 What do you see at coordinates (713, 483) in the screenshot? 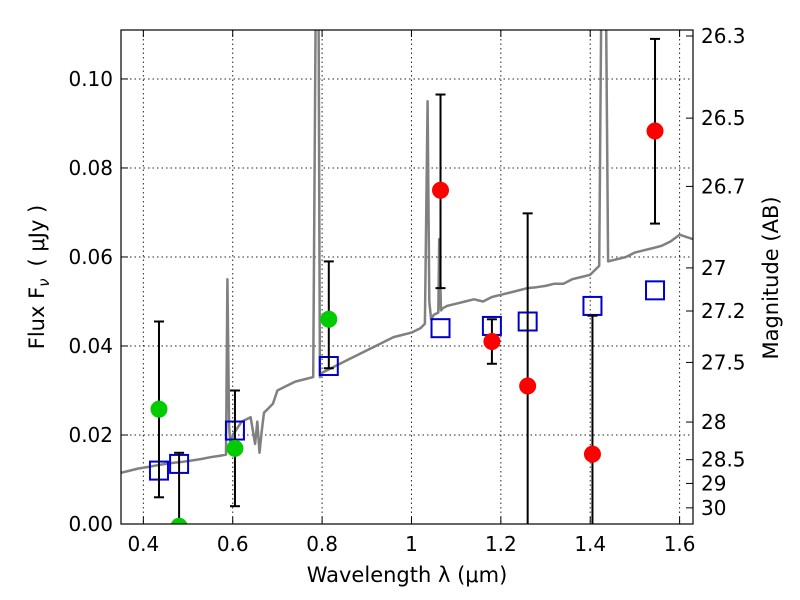
I see `mag-tick-label: 29` at bounding box center [713, 483].